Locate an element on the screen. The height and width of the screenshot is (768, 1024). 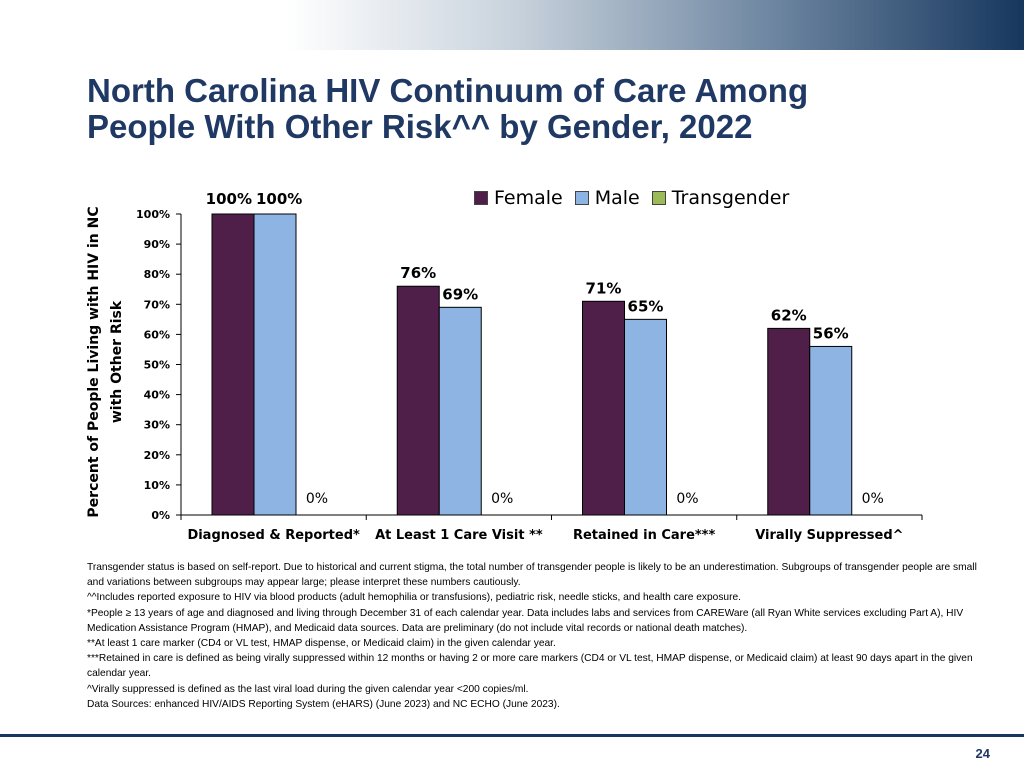
data-label: 65% is located at coordinates (646, 306).